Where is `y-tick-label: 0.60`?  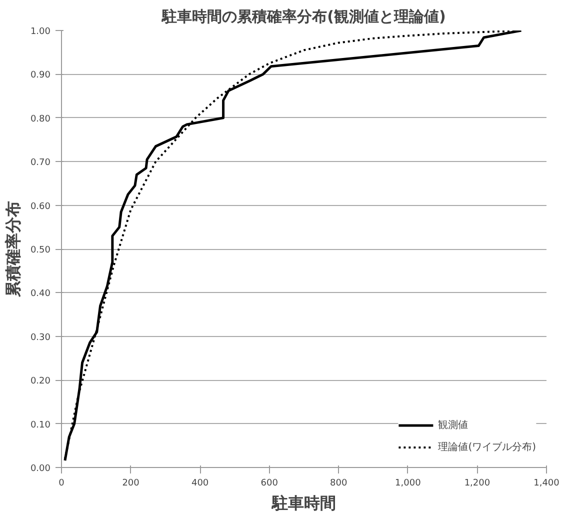
y-tick-label: 0.60 is located at coordinates (40, 207).